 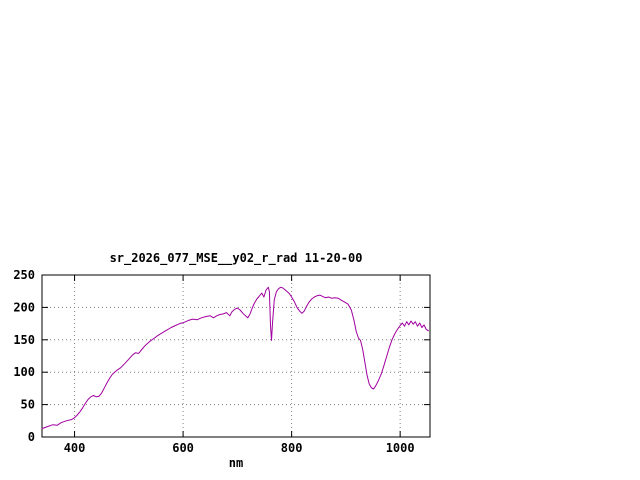 What do you see at coordinates (31, 437) in the screenshot?
I see `y-tick-label: 0` at bounding box center [31, 437].